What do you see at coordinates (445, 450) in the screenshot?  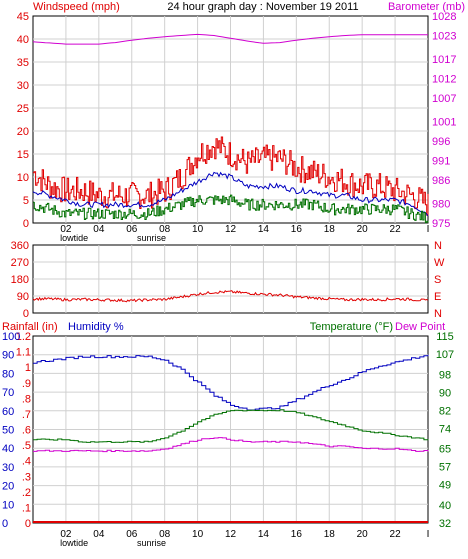 I see `temperature-tick-label: 65` at bounding box center [445, 450].